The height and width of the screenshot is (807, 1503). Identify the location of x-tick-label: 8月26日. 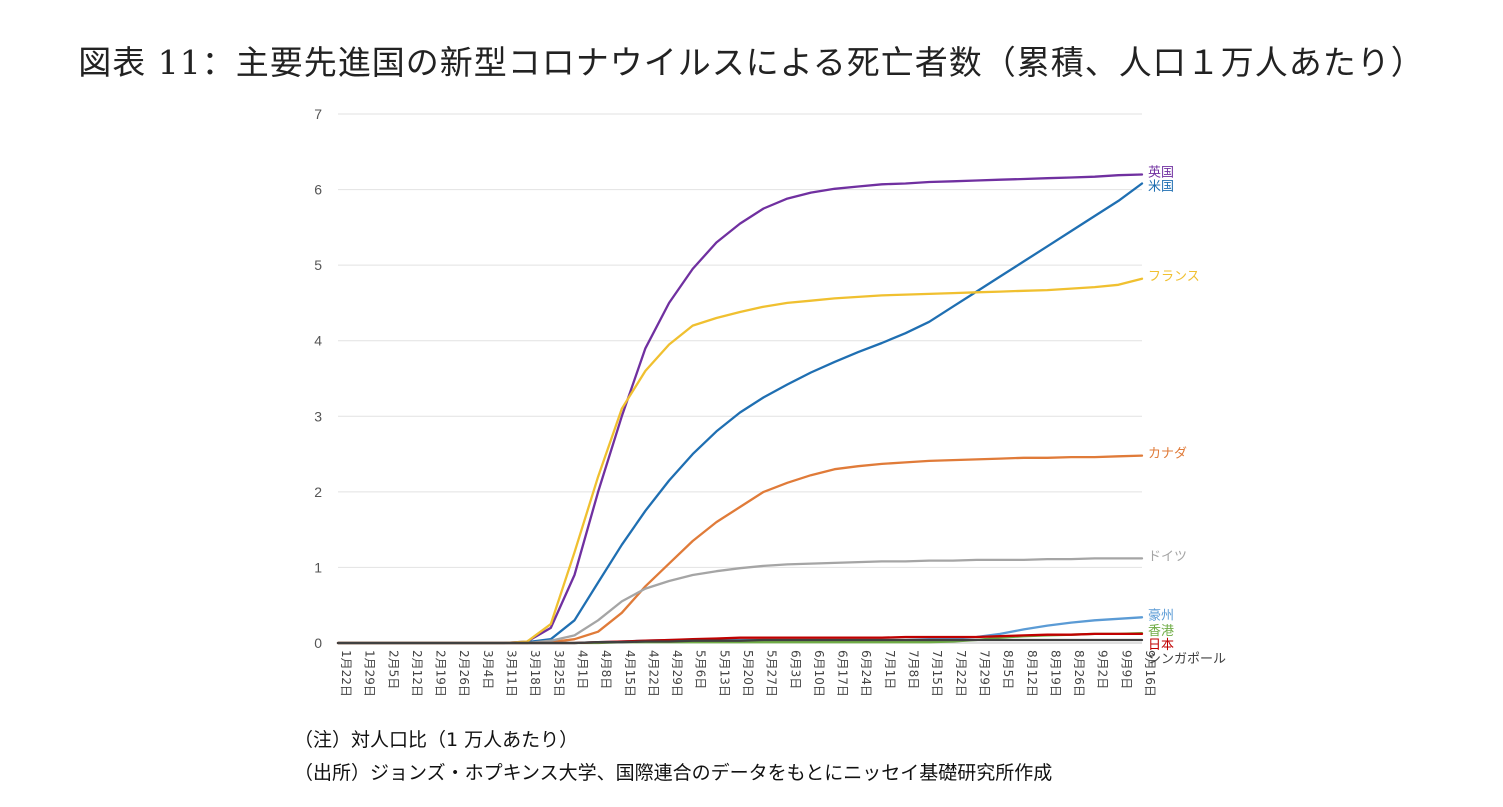
(1079, 673).